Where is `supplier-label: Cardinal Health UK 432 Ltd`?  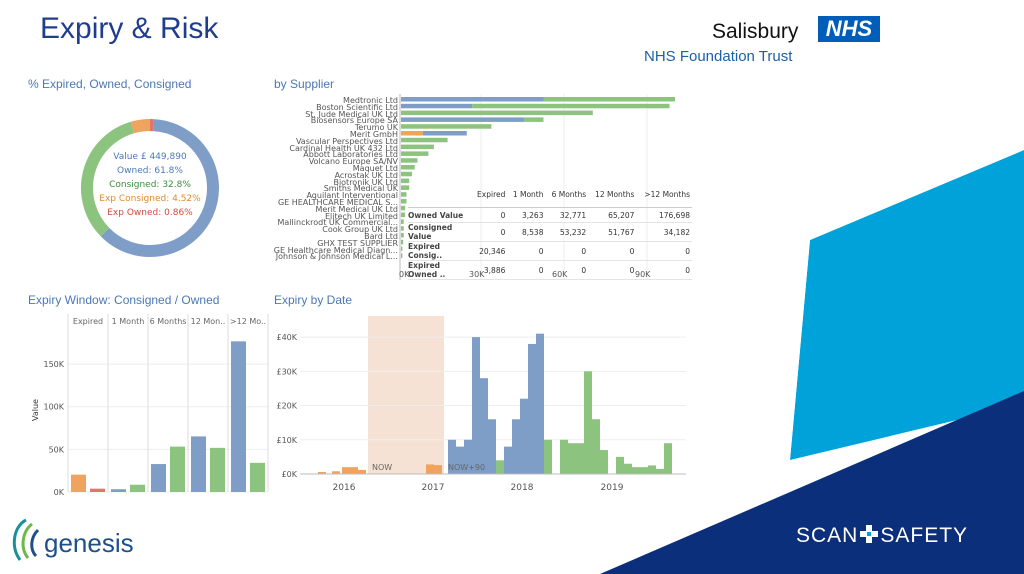 supplier-label: Cardinal Health UK 432 Ltd is located at coordinates (343, 148).